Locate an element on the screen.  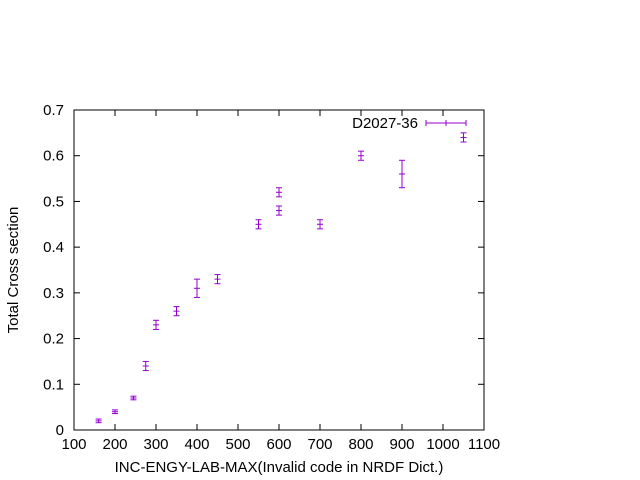
y-tick-label: 0.5 is located at coordinates (53, 201).